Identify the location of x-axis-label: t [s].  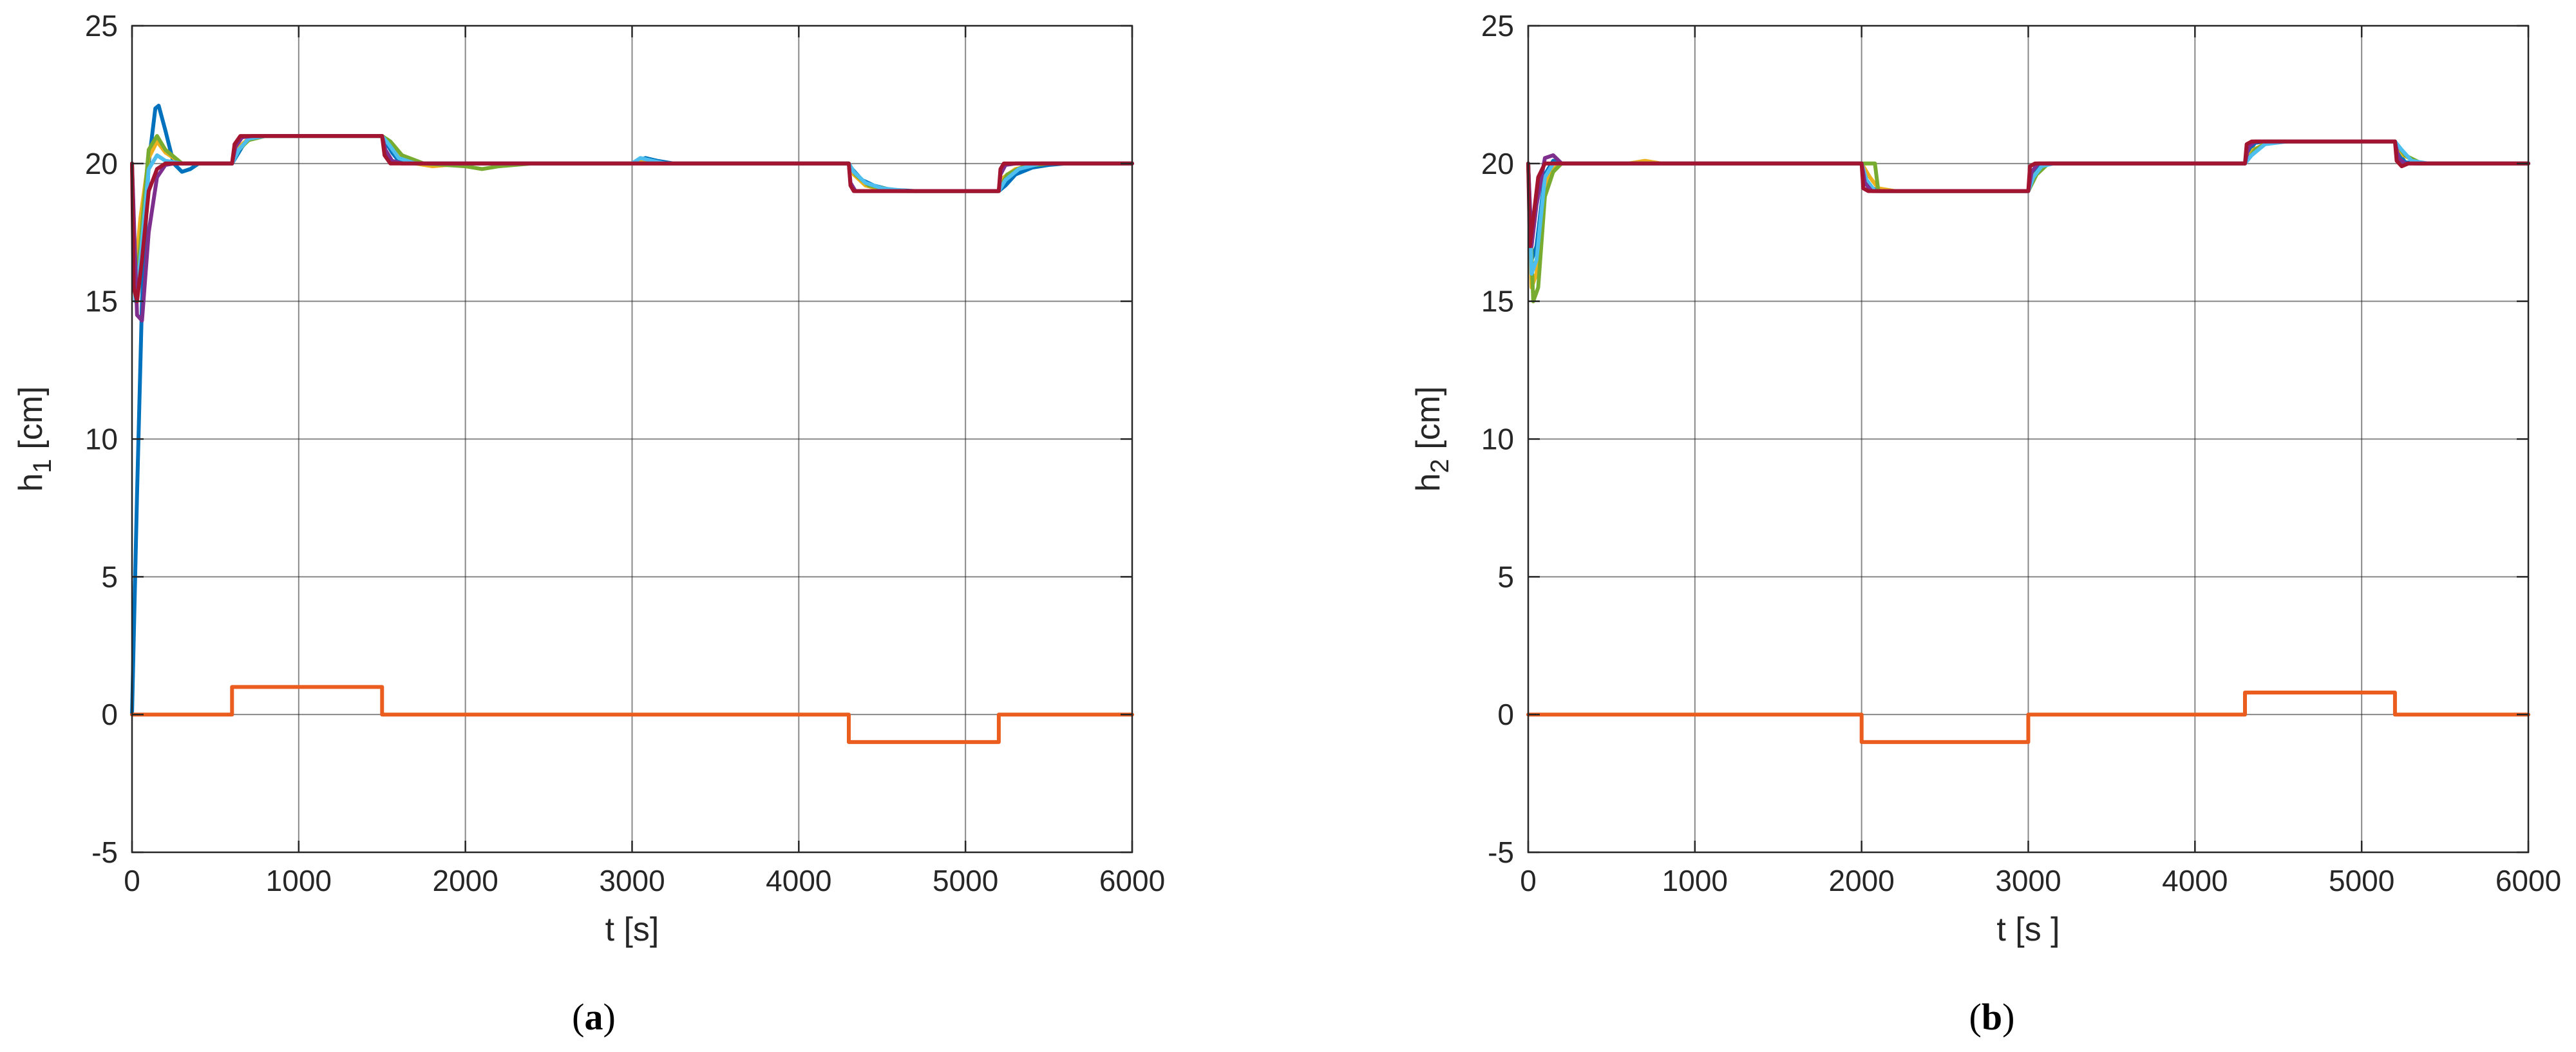
(632, 930).